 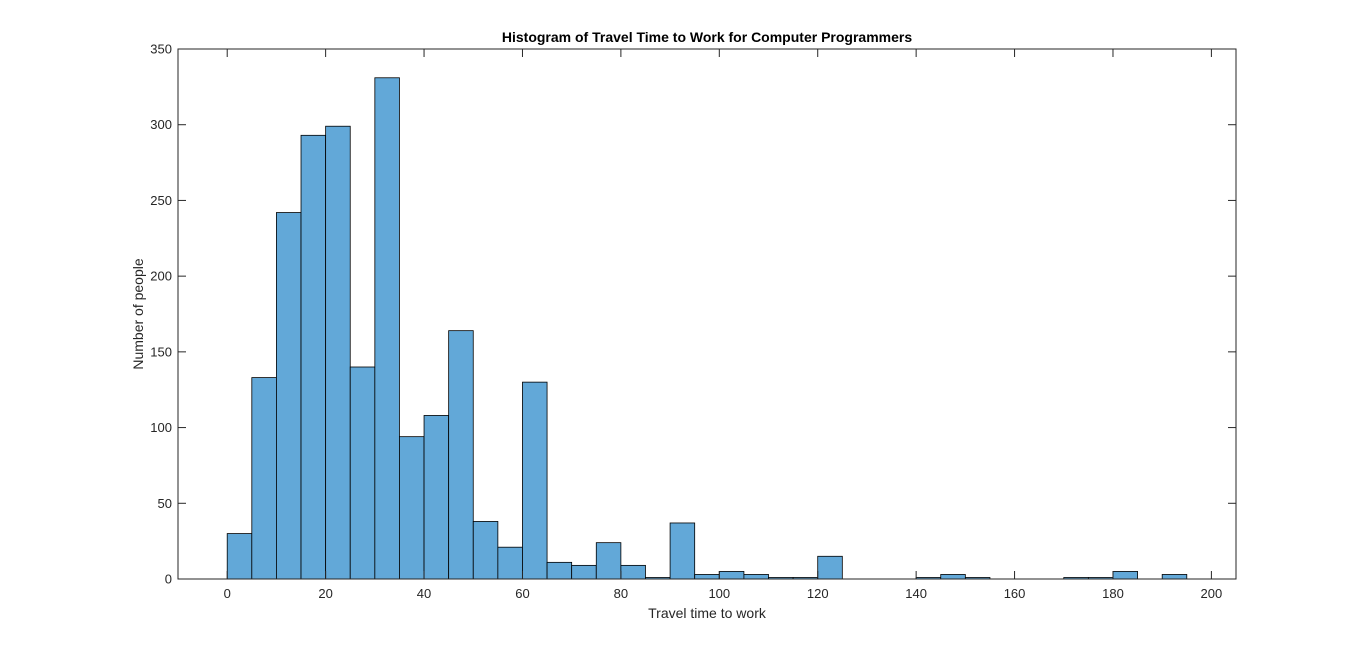 What do you see at coordinates (707, 613) in the screenshot?
I see `x-axis-label: Travel time to work` at bounding box center [707, 613].